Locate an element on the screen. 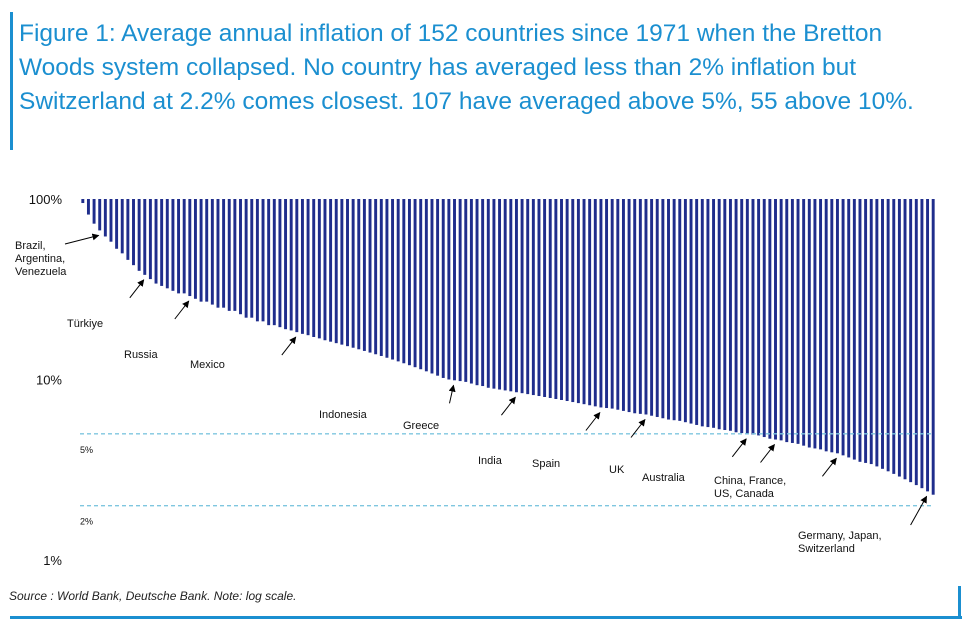 This screenshot has width=970, height=626. y-tick-label: 100% is located at coordinates (46, 199).